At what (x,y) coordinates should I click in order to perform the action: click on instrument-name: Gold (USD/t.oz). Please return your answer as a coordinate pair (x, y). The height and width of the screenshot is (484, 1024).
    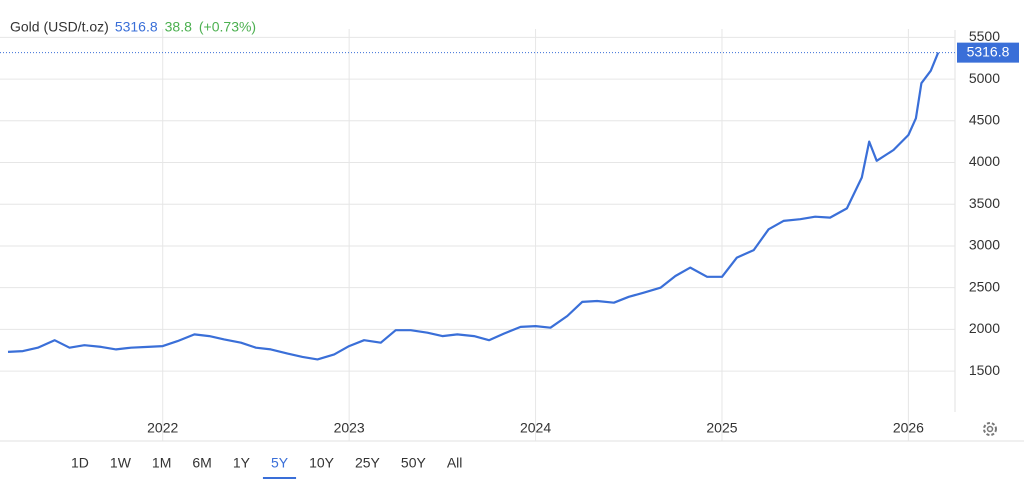
    Looking at the image, I should click on (59, 27).